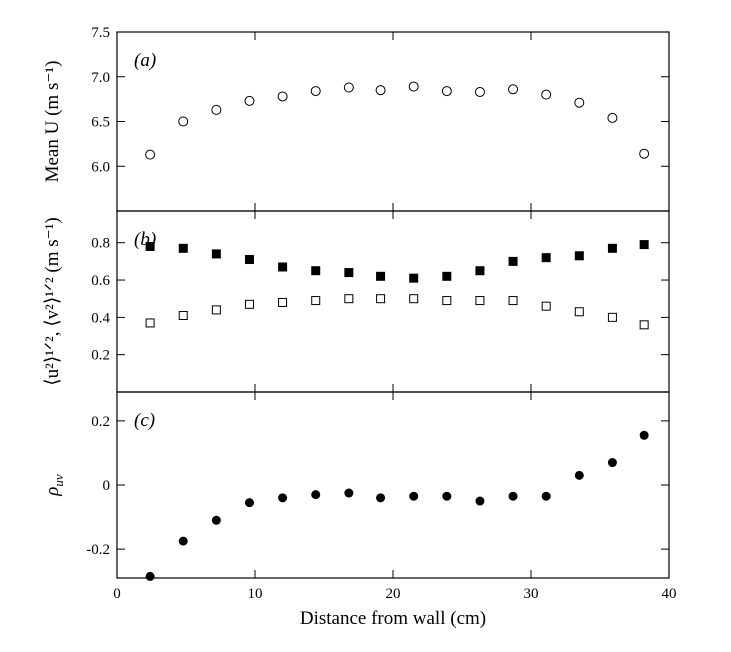  I want to click on y-tick-label: 6.0, so click(100, 167).